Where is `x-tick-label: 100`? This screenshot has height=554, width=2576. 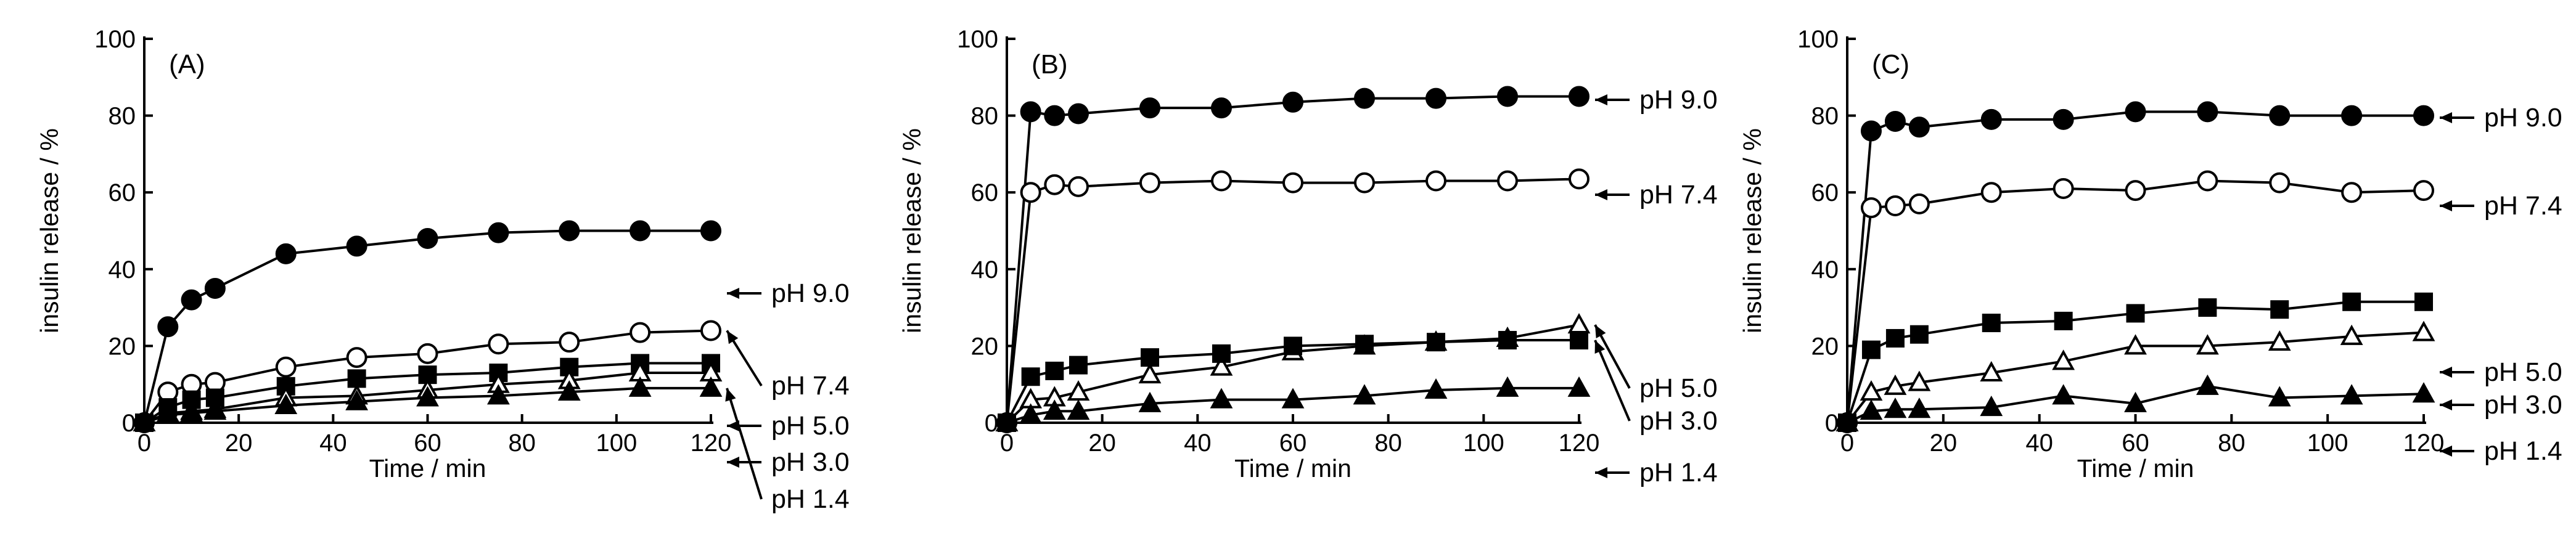 x-tick-label: 100 is located at coordinates (1484, 443).